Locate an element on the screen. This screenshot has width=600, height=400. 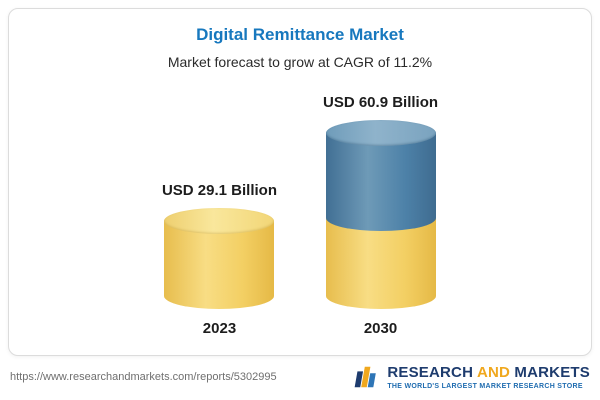
category-label-2030: 2030 is located at coordinates (380, 328).